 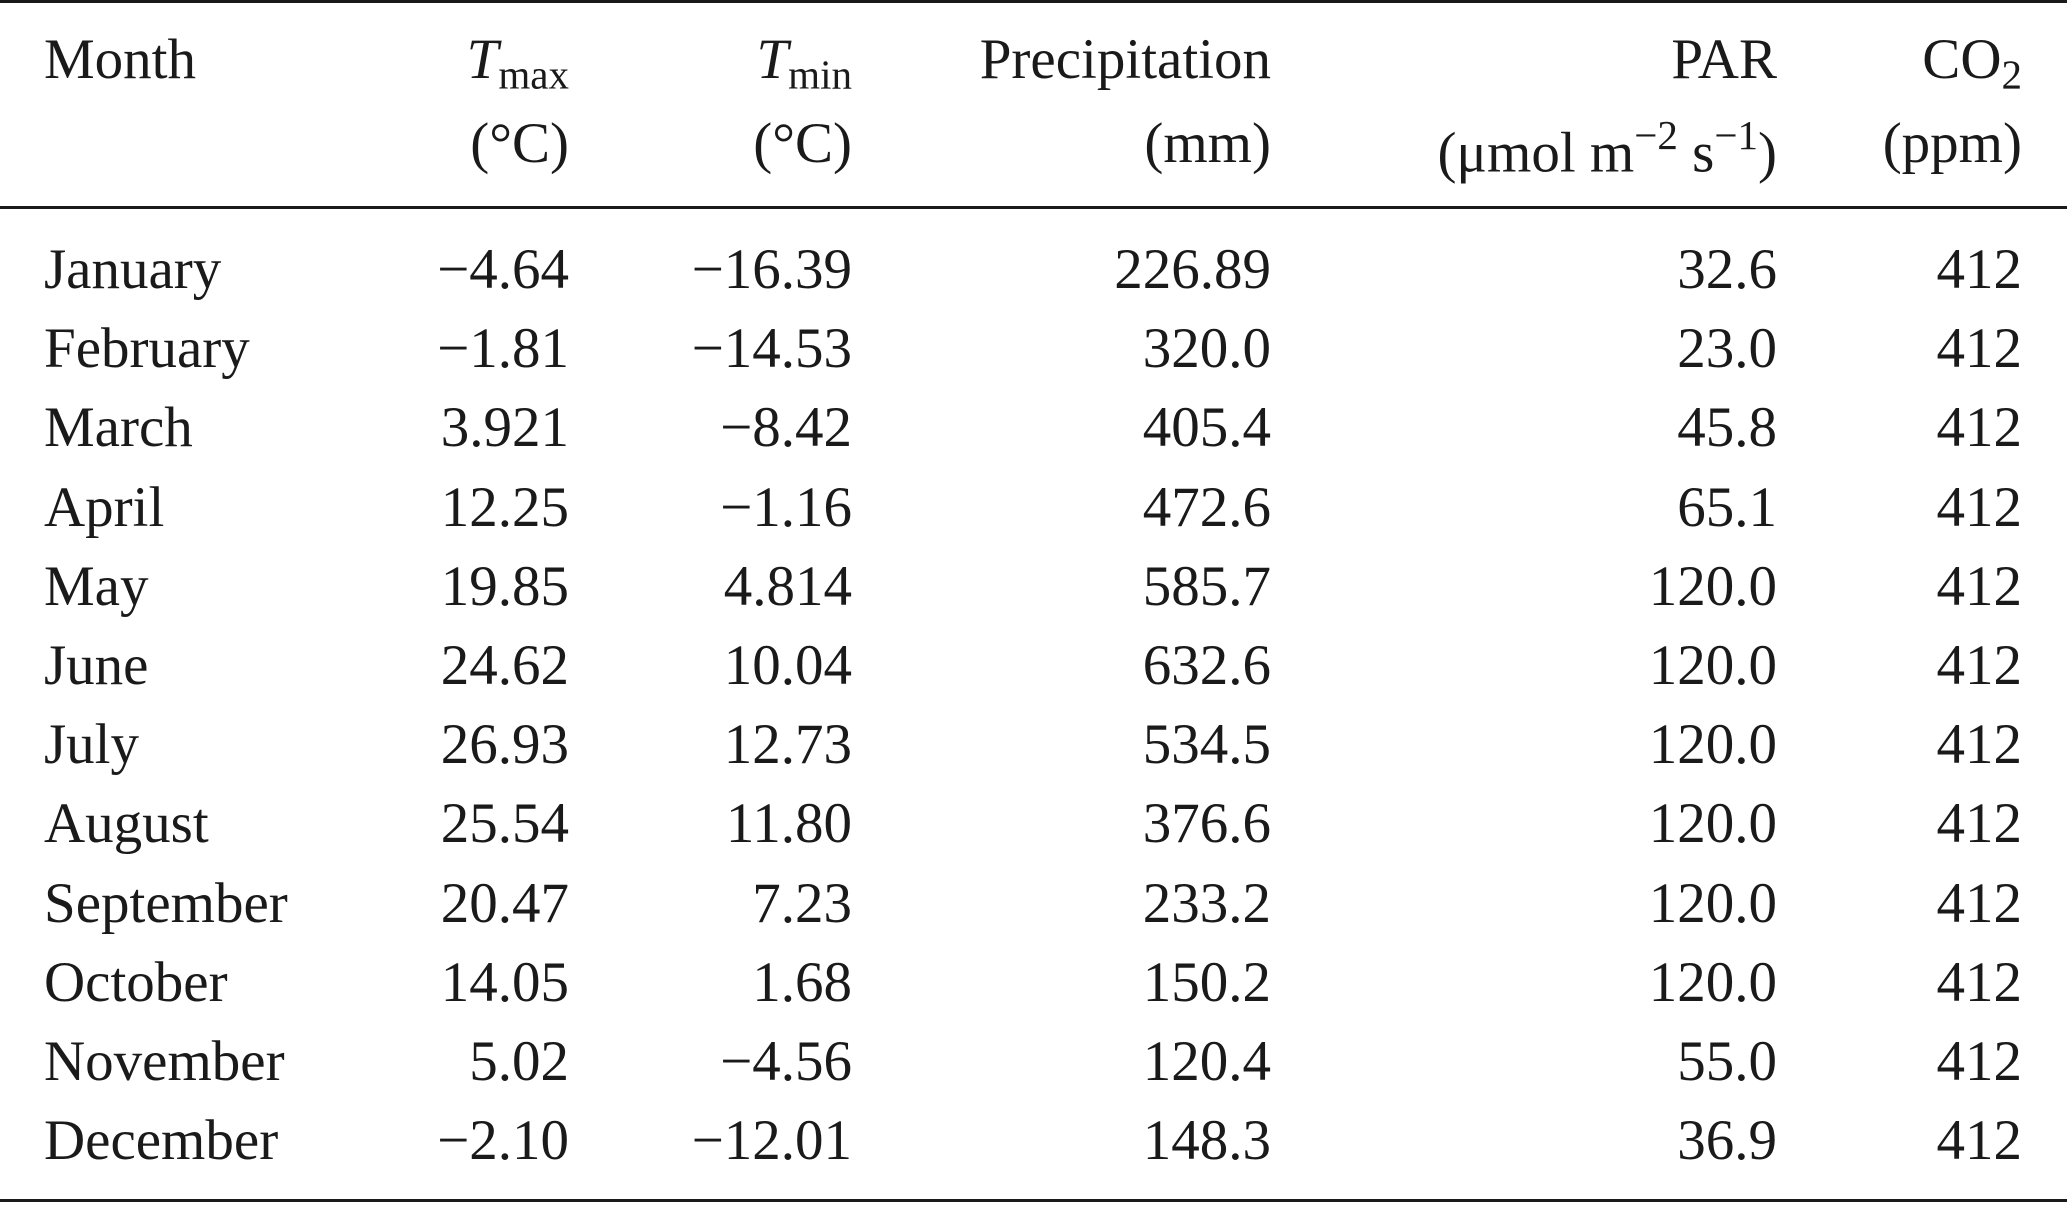 What do you see at coordinates (1206, 507) in the screenshot?
I see `cell-precipitation: 472.6` at bounding box center [1206, 507].